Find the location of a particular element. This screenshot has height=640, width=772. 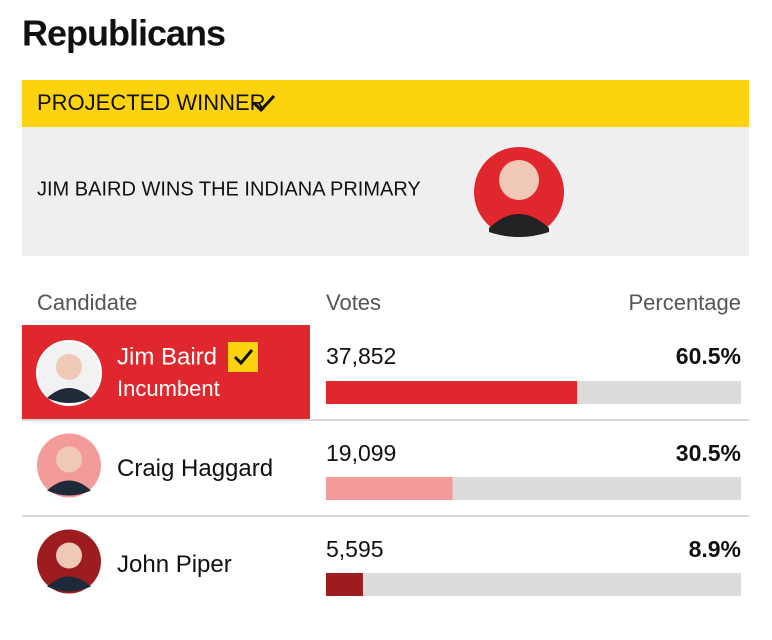

title: Republicans is located at coordinates (123, 33).